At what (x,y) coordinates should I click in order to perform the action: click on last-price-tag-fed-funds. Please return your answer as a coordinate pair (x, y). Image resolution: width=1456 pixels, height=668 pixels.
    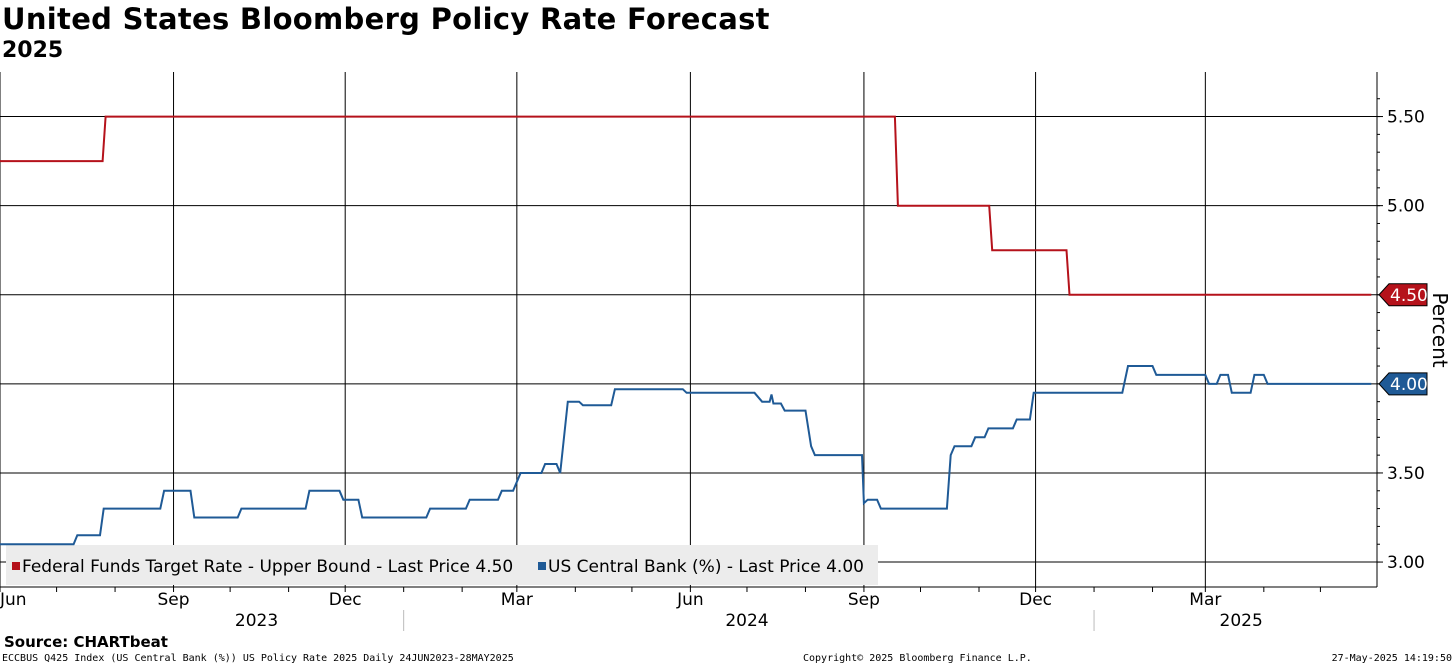
    Looking at the image, I should click on (1403, 295).